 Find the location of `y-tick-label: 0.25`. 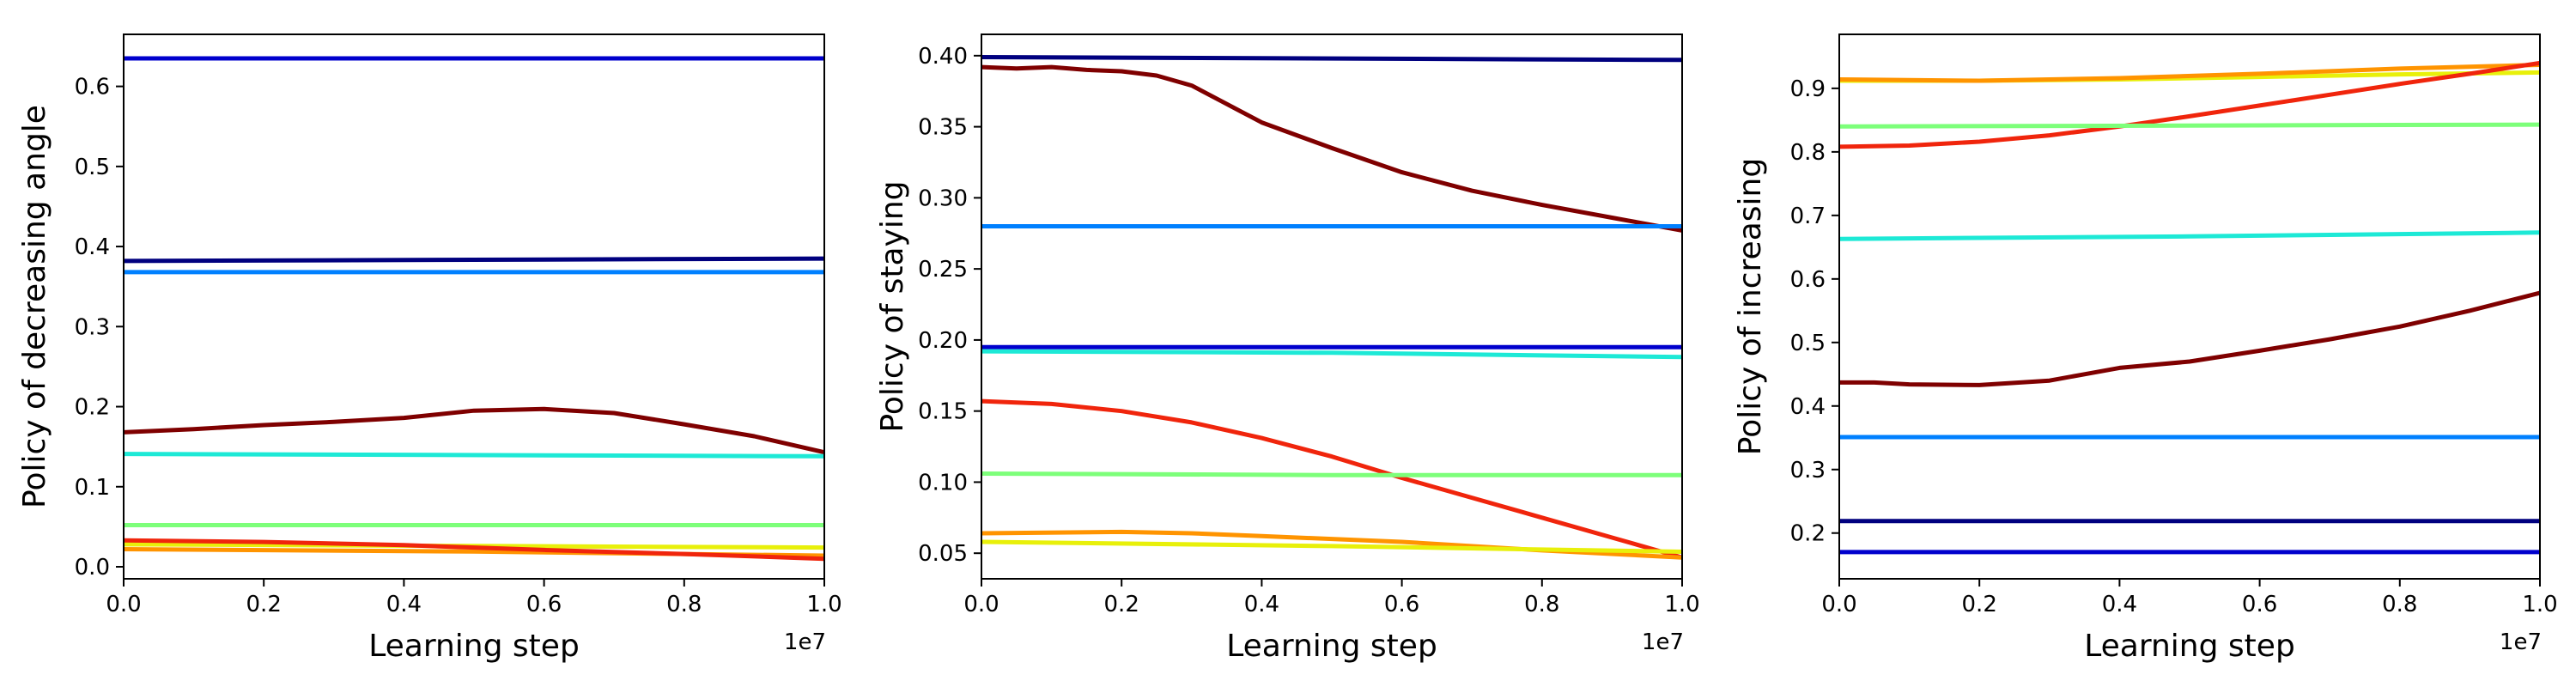

y-tick-label: 0.25 is located at coordinates (943, 270).